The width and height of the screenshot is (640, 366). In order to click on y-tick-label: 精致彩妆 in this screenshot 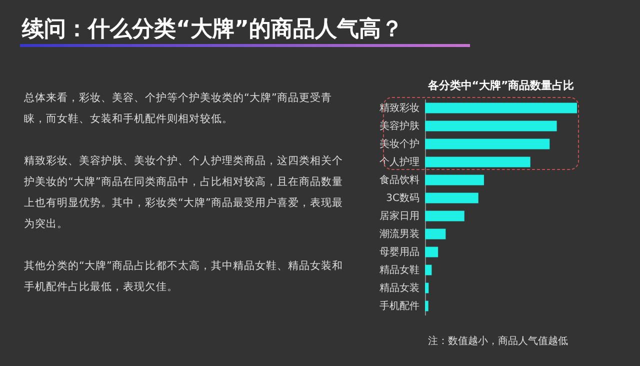, I will do `click(400, 108)`.